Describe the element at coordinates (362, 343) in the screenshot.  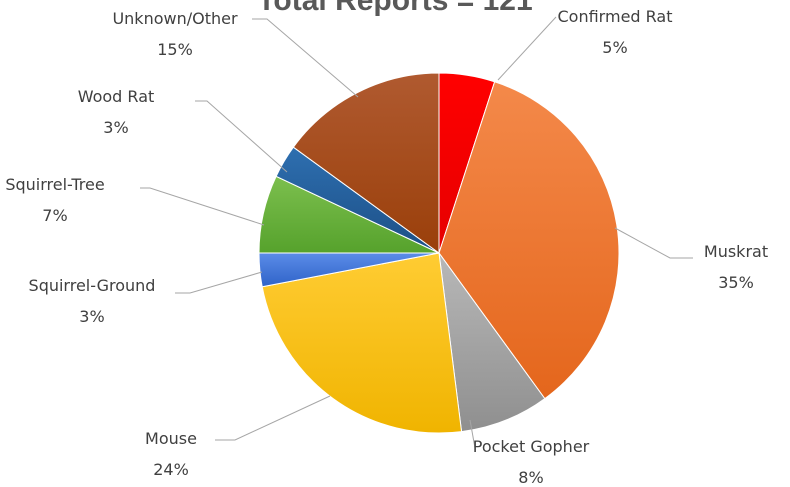
I see `pie-slice-mouse` at that location.